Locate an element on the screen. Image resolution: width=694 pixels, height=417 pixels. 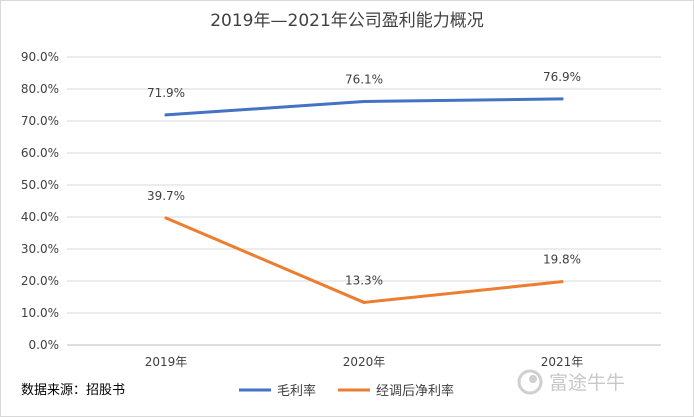
y-tick-label: 30.0% is located at coordinates (40, 249).